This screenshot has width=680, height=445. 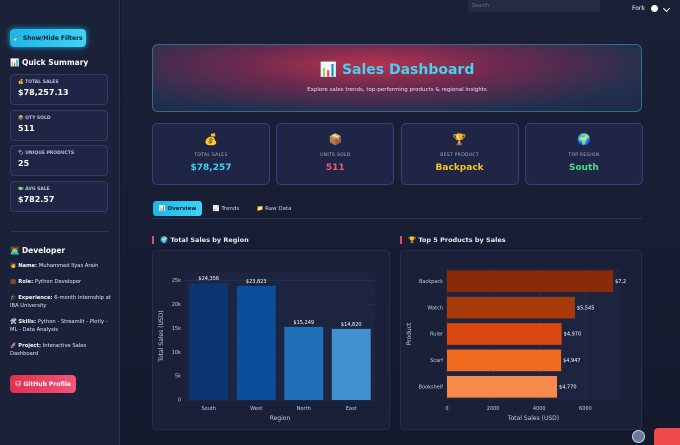 I want to click on data-label: $24,356, so click(x=208, y=279).